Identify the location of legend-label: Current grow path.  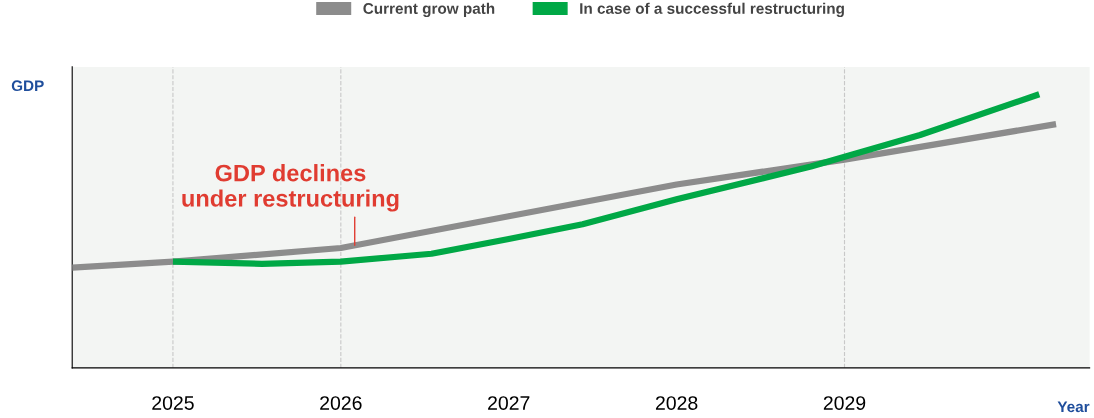
(429, 10).